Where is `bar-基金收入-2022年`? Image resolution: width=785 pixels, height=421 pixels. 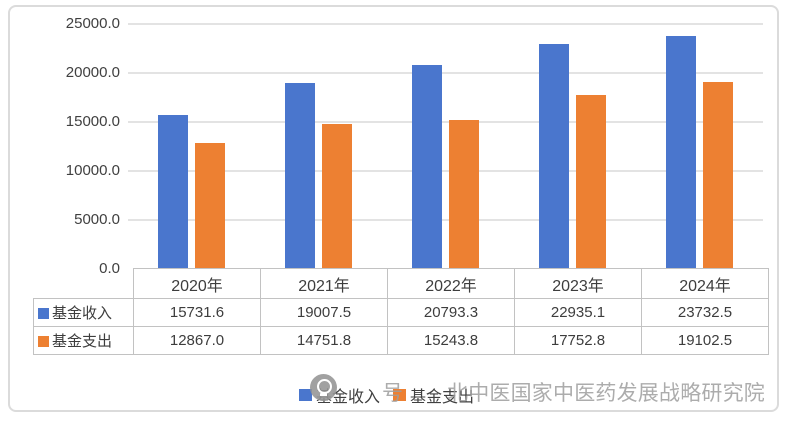
bar-基金收入-2022年 is located at coordinates (427, 167).